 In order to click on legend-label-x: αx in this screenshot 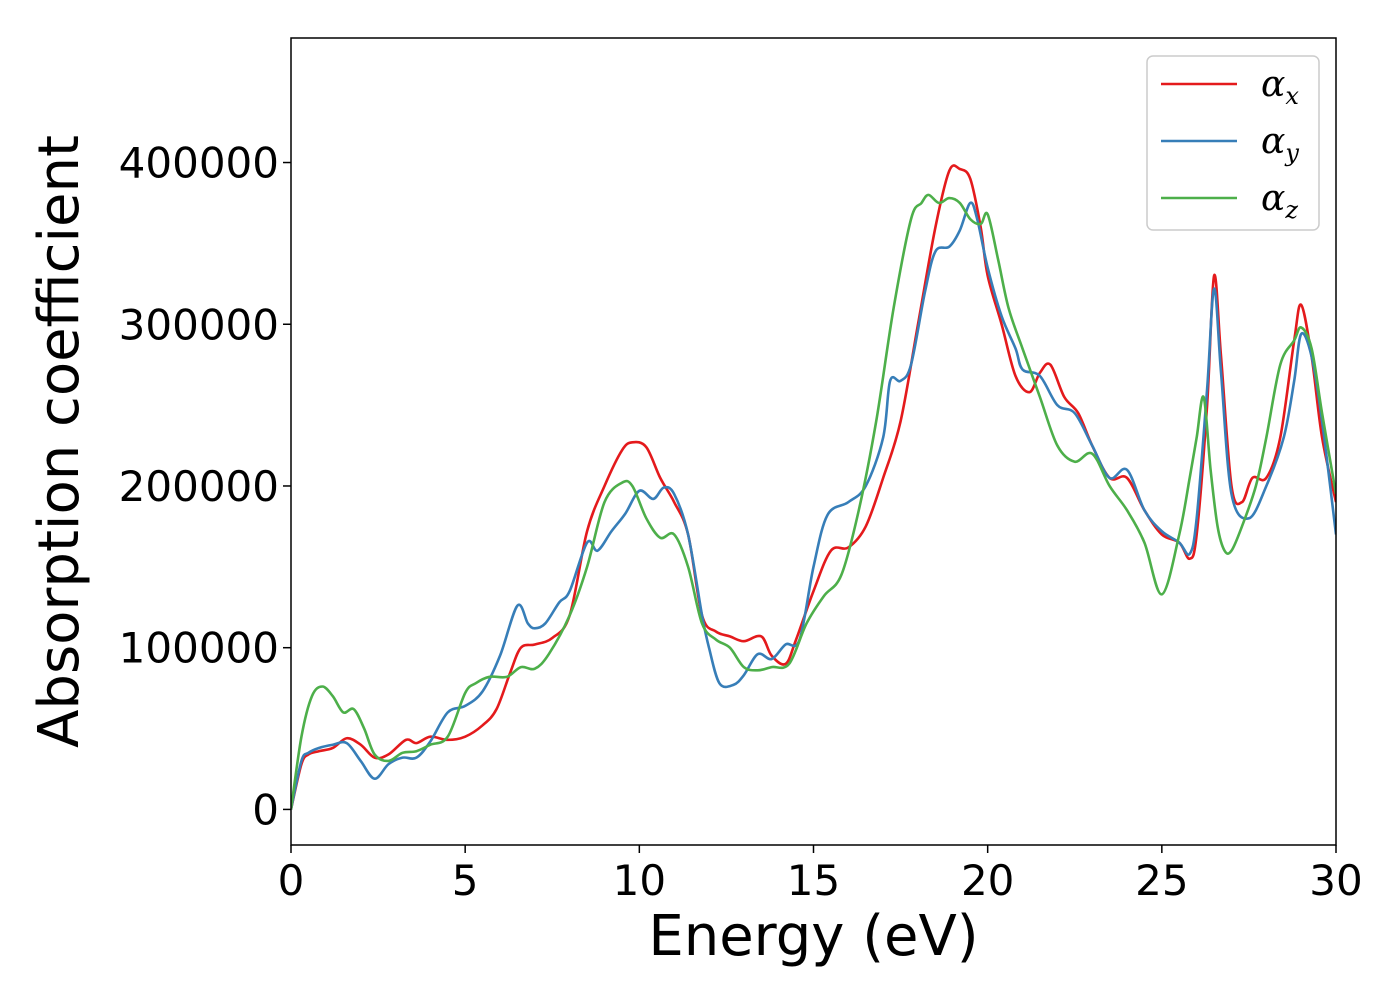, I will do `click(1280, 87)`.